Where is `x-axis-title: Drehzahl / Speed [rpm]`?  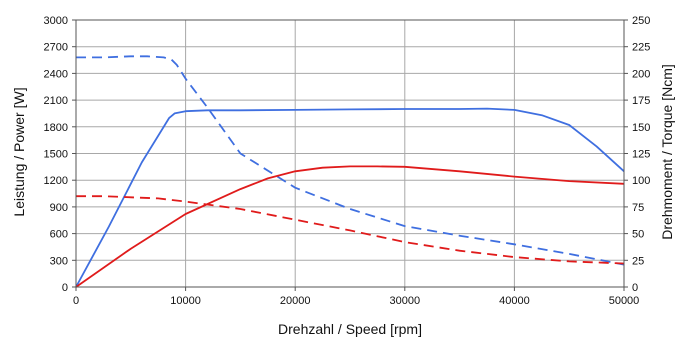 x-axis-title: Drehzahl / Speed [rpm] is located at coordinates (350, 329).